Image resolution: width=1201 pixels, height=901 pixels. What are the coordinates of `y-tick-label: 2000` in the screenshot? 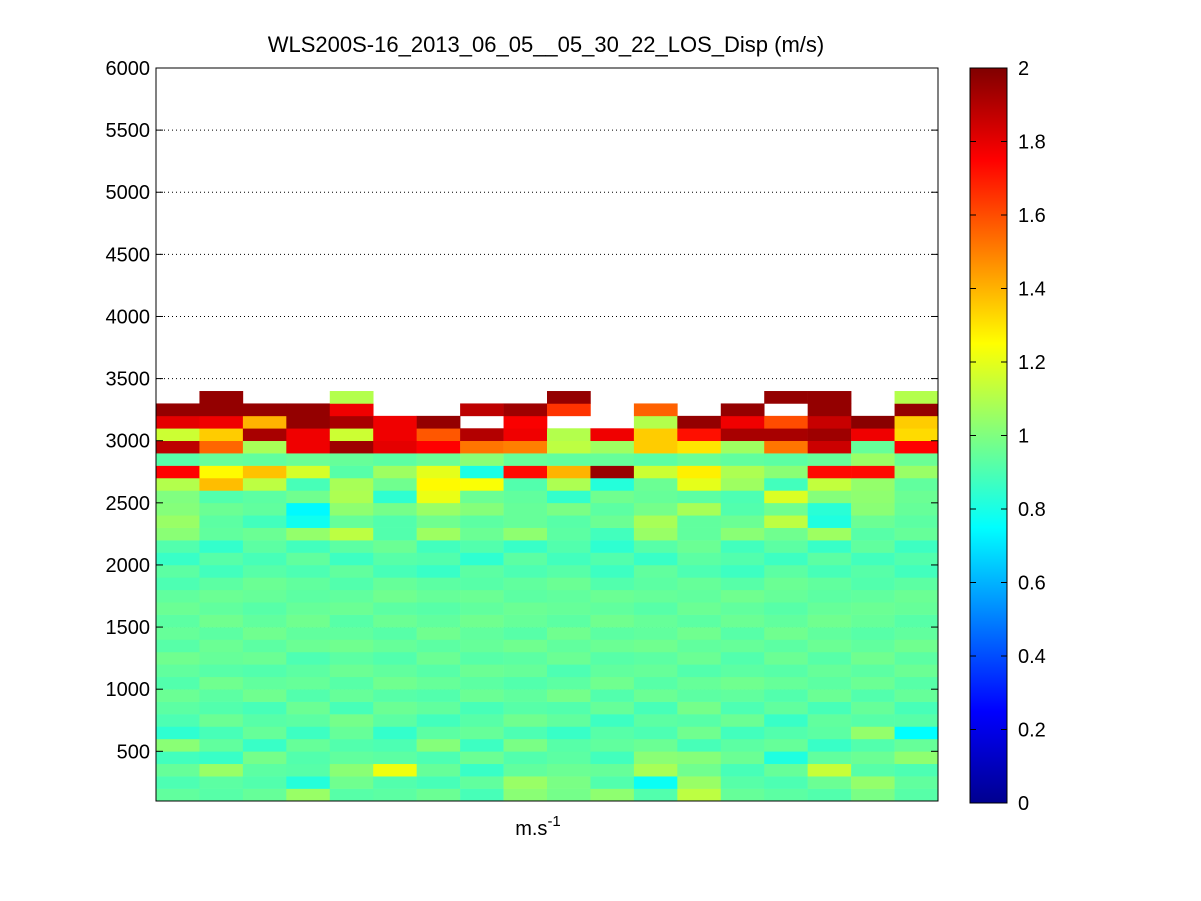 It's located at (128, 566).